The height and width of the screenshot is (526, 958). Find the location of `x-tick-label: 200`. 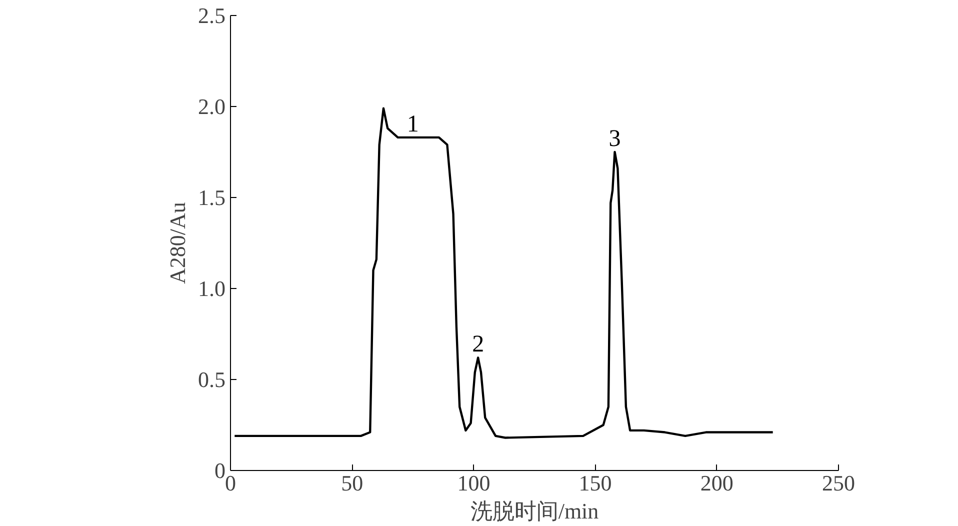

x-tick-label: 200 is located at coordinates (717, 483).